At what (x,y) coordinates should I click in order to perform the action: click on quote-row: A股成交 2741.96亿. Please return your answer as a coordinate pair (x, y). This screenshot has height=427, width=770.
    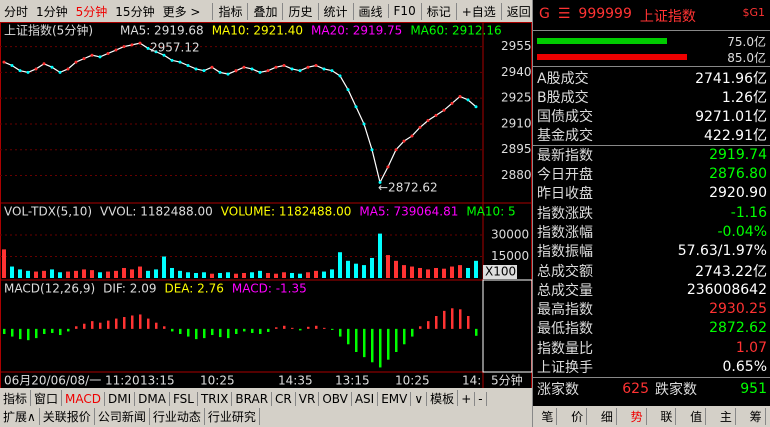
    Looking at the image, I should click on (652, 77).